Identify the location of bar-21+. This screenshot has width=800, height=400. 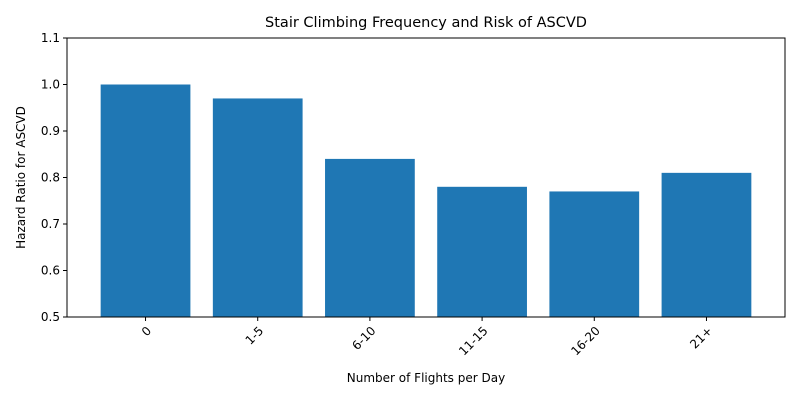
(706, 244).